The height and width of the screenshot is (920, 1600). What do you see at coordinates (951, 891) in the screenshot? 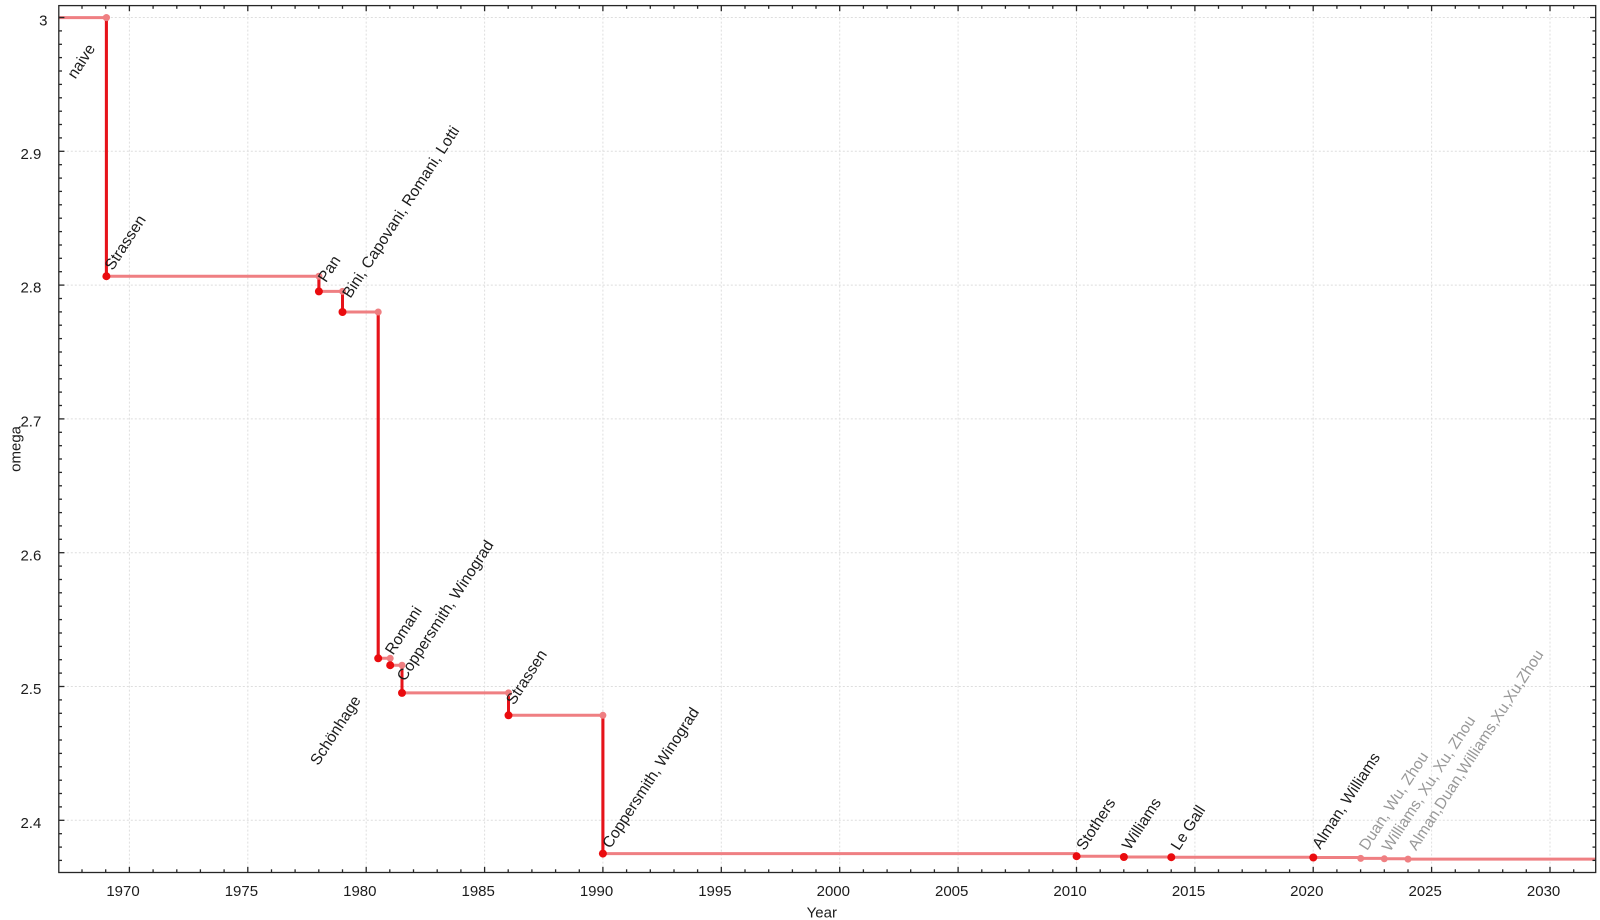
I see `svg-text: 2005` at bounding box center [951, 891].